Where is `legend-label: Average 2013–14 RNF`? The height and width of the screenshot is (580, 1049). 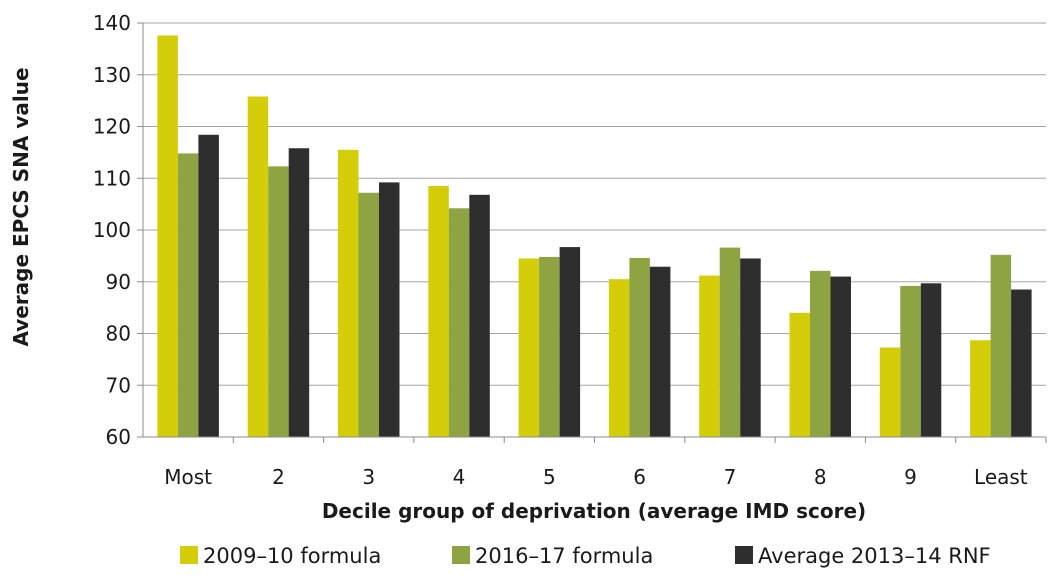
legend-label: Average 2013–14 RNF is located at coordinates (874, 556).